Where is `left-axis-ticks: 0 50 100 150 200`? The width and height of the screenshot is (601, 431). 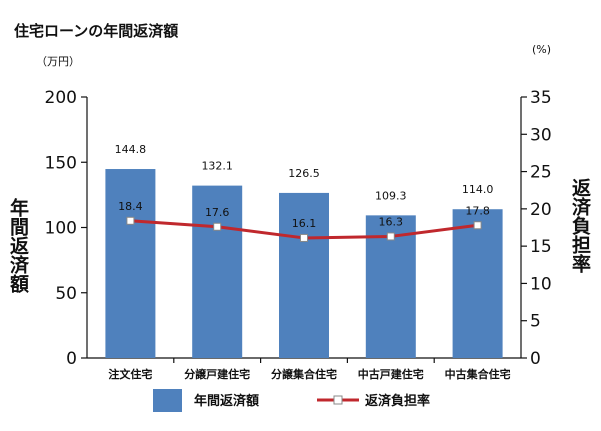 left-axis-ticks: 0 50 100 150 200 is located at coordinates (66, 228).